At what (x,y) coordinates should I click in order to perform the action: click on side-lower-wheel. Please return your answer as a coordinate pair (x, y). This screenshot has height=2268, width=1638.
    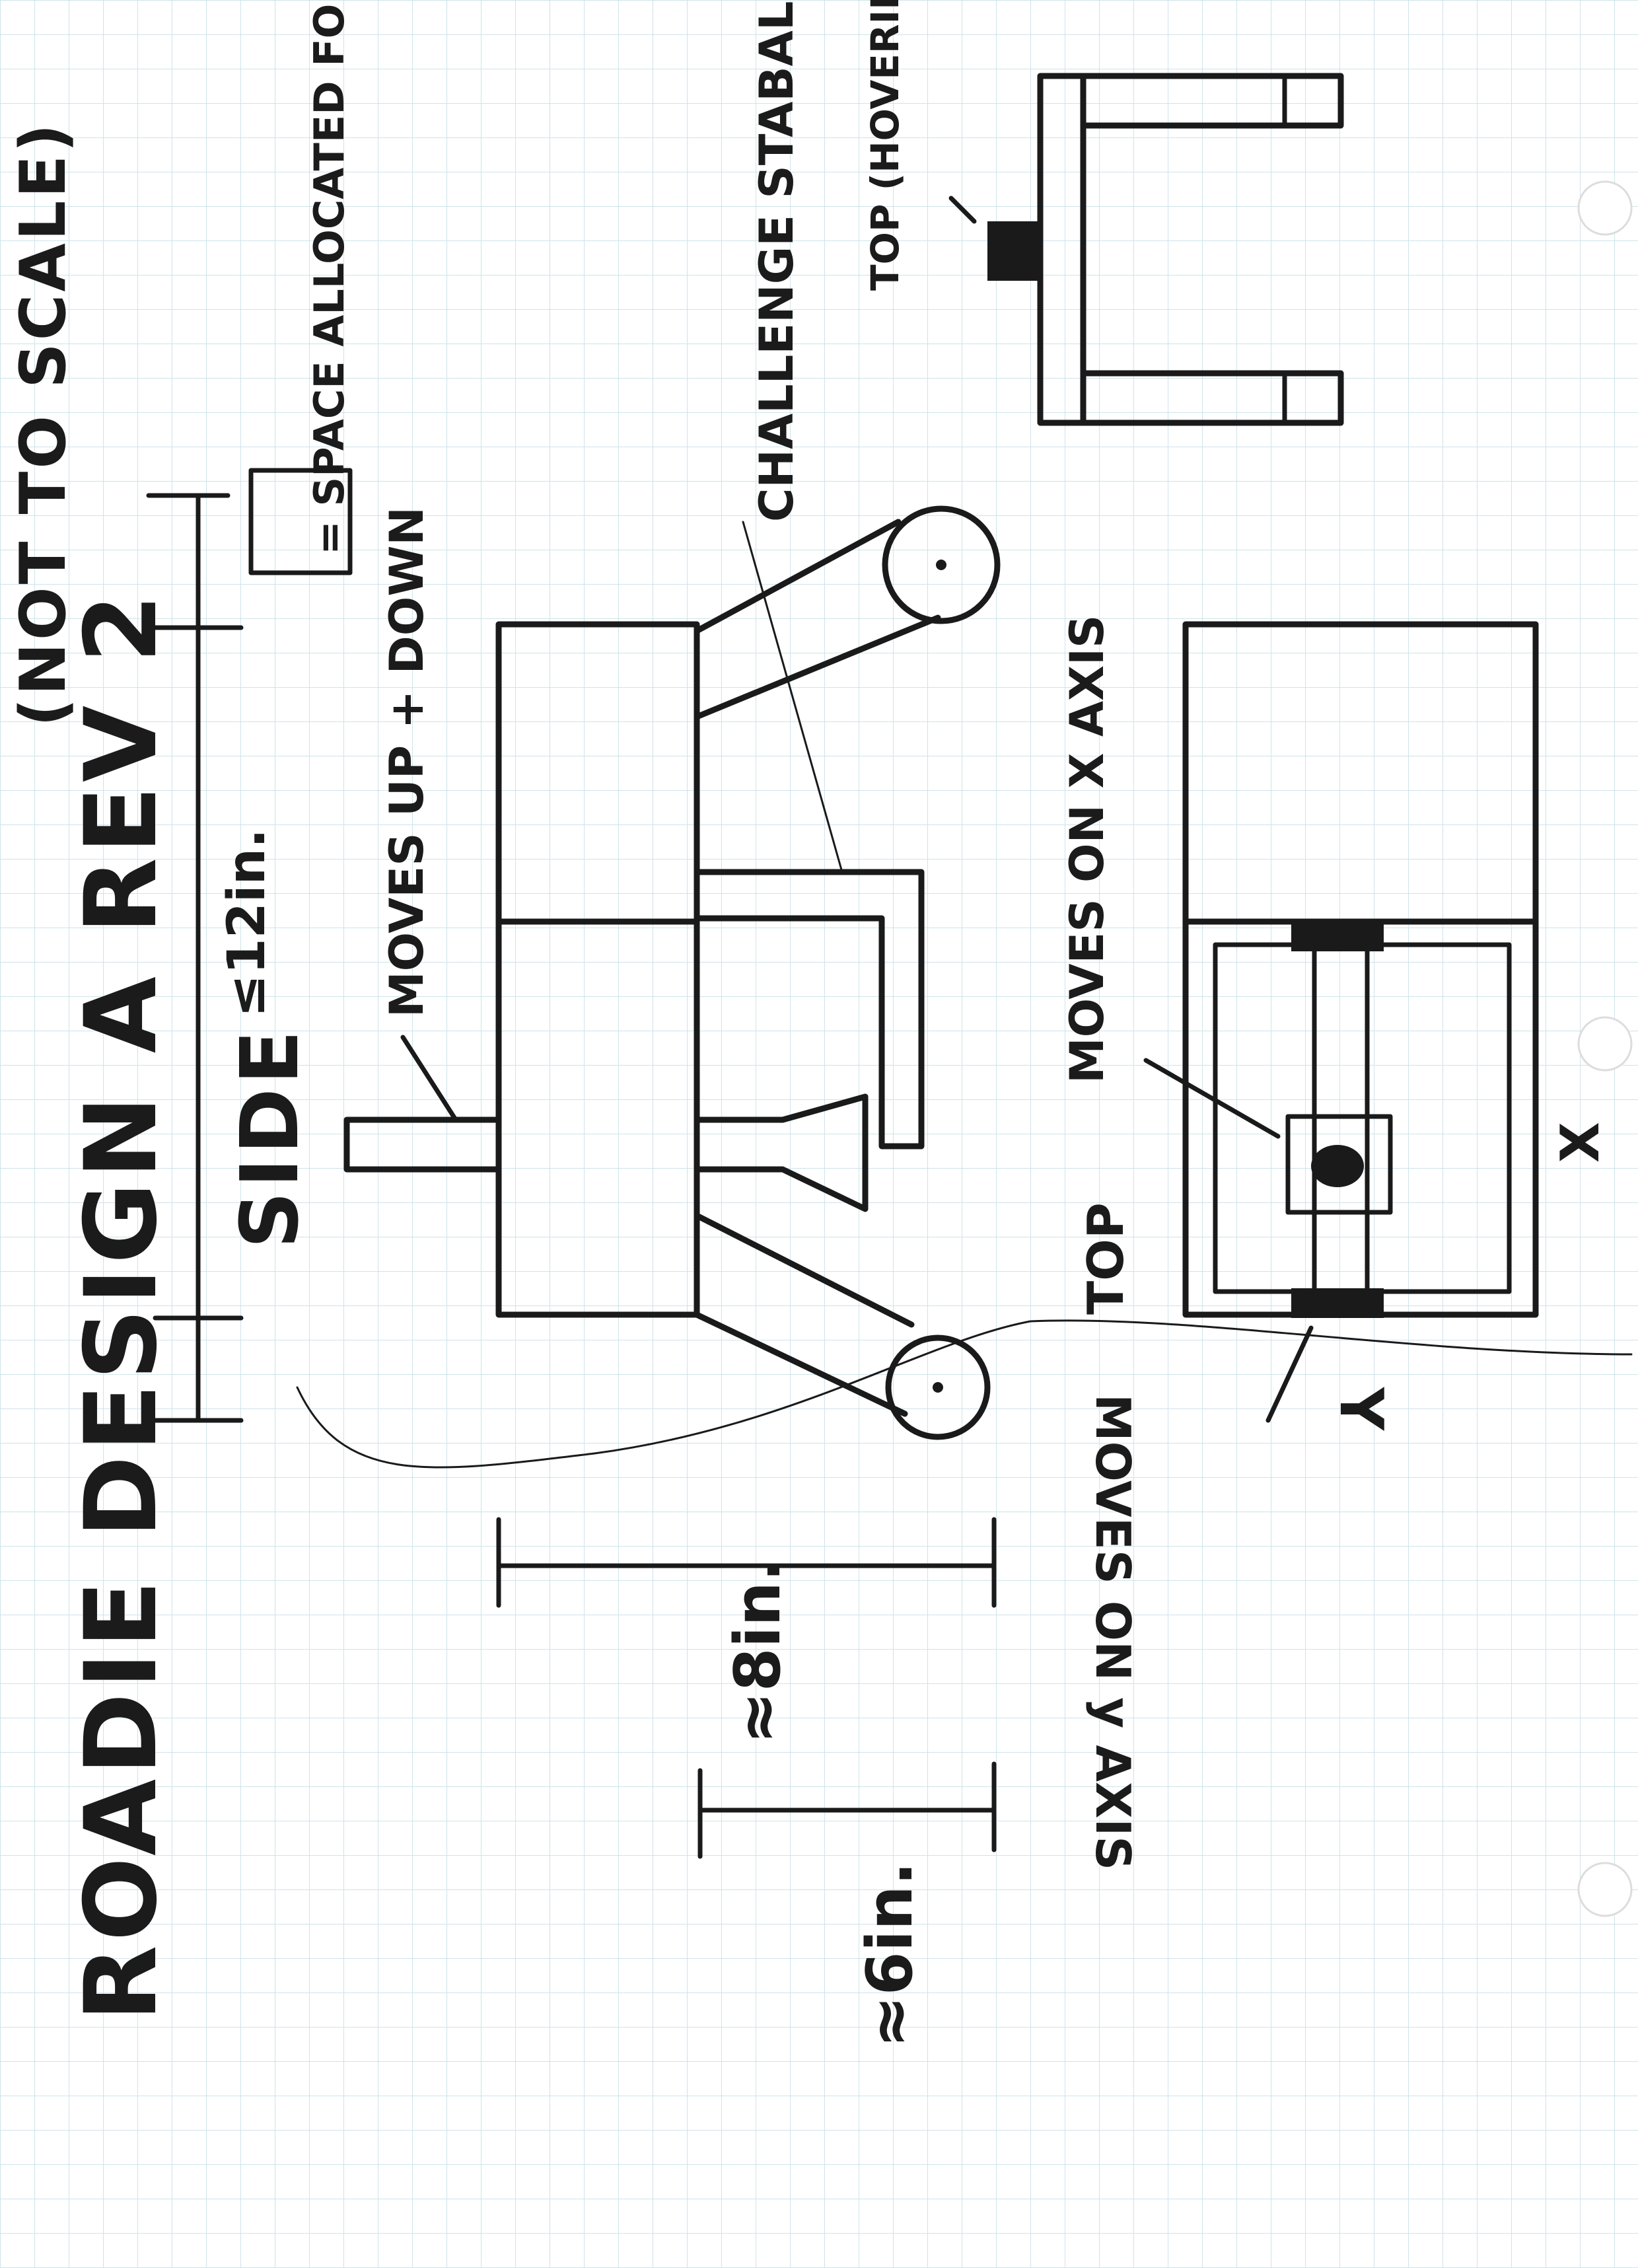
    Looking at the image, I should click on (938, 1387).